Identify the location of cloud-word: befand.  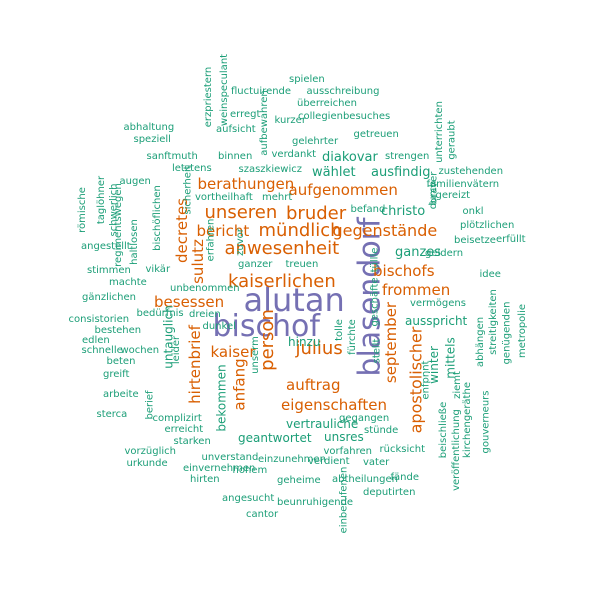
(368, 209).